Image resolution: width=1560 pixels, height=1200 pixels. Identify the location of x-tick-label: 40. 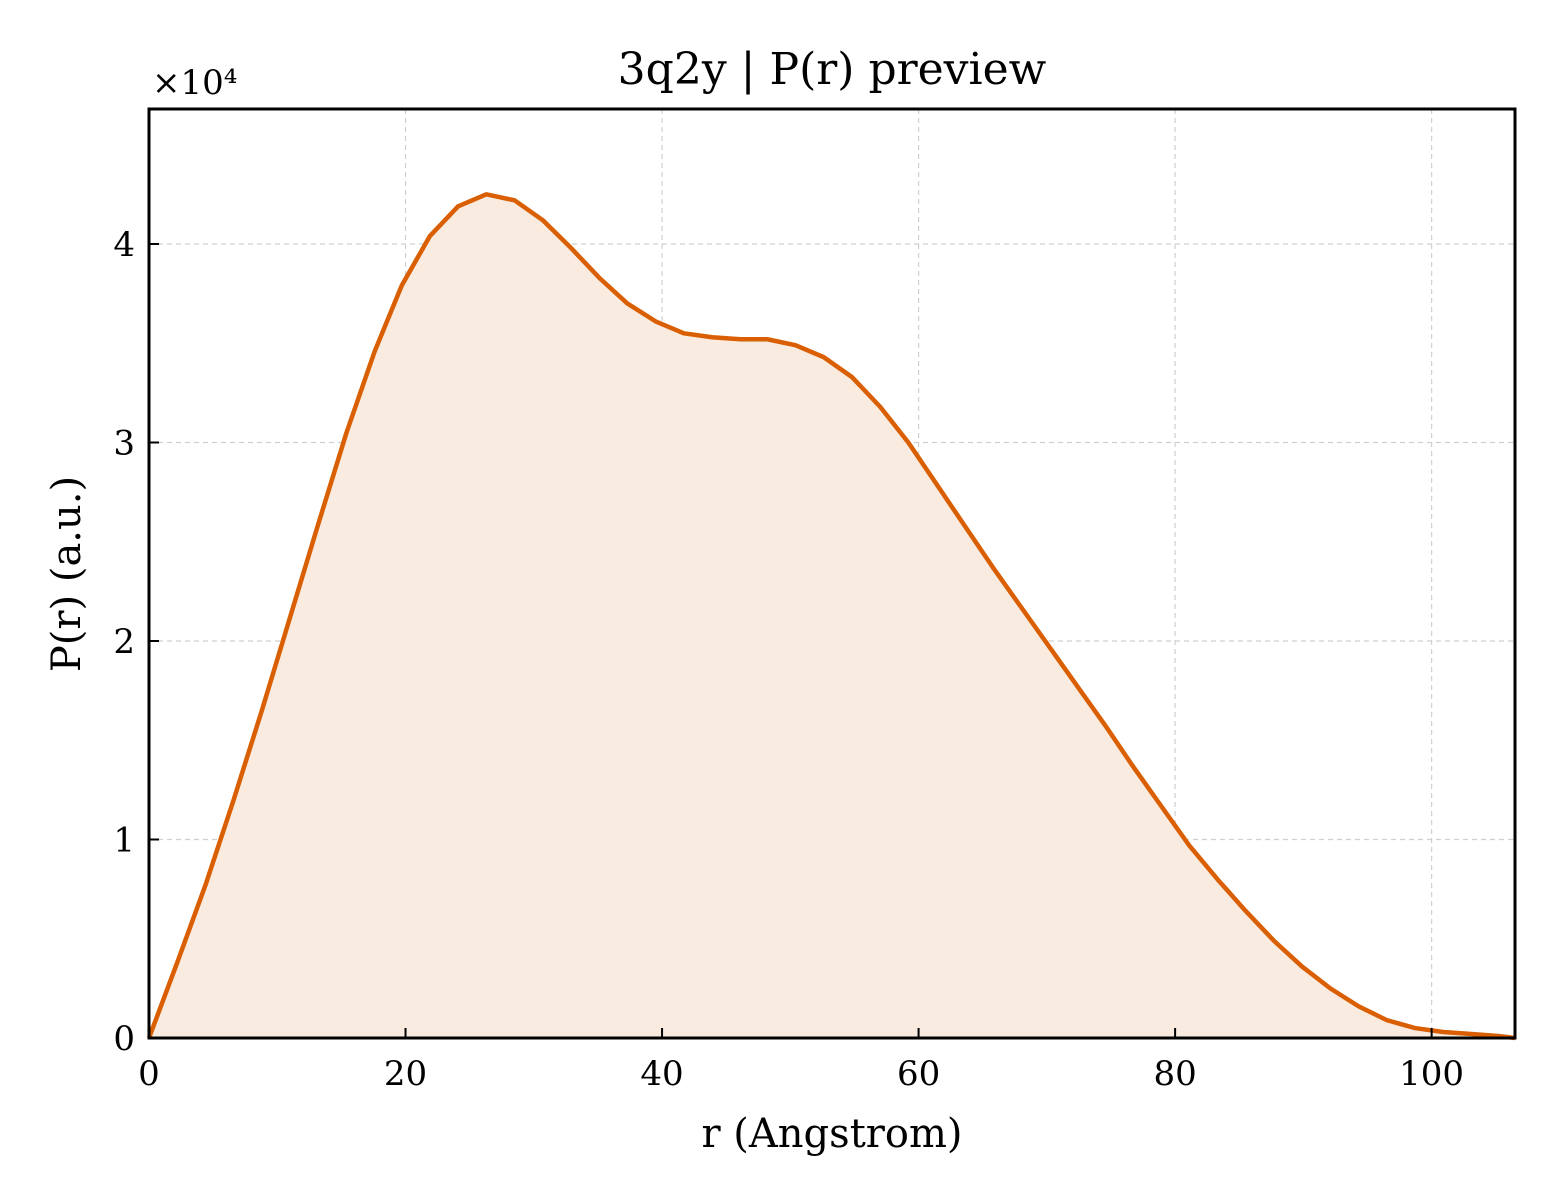
(661, 1074).